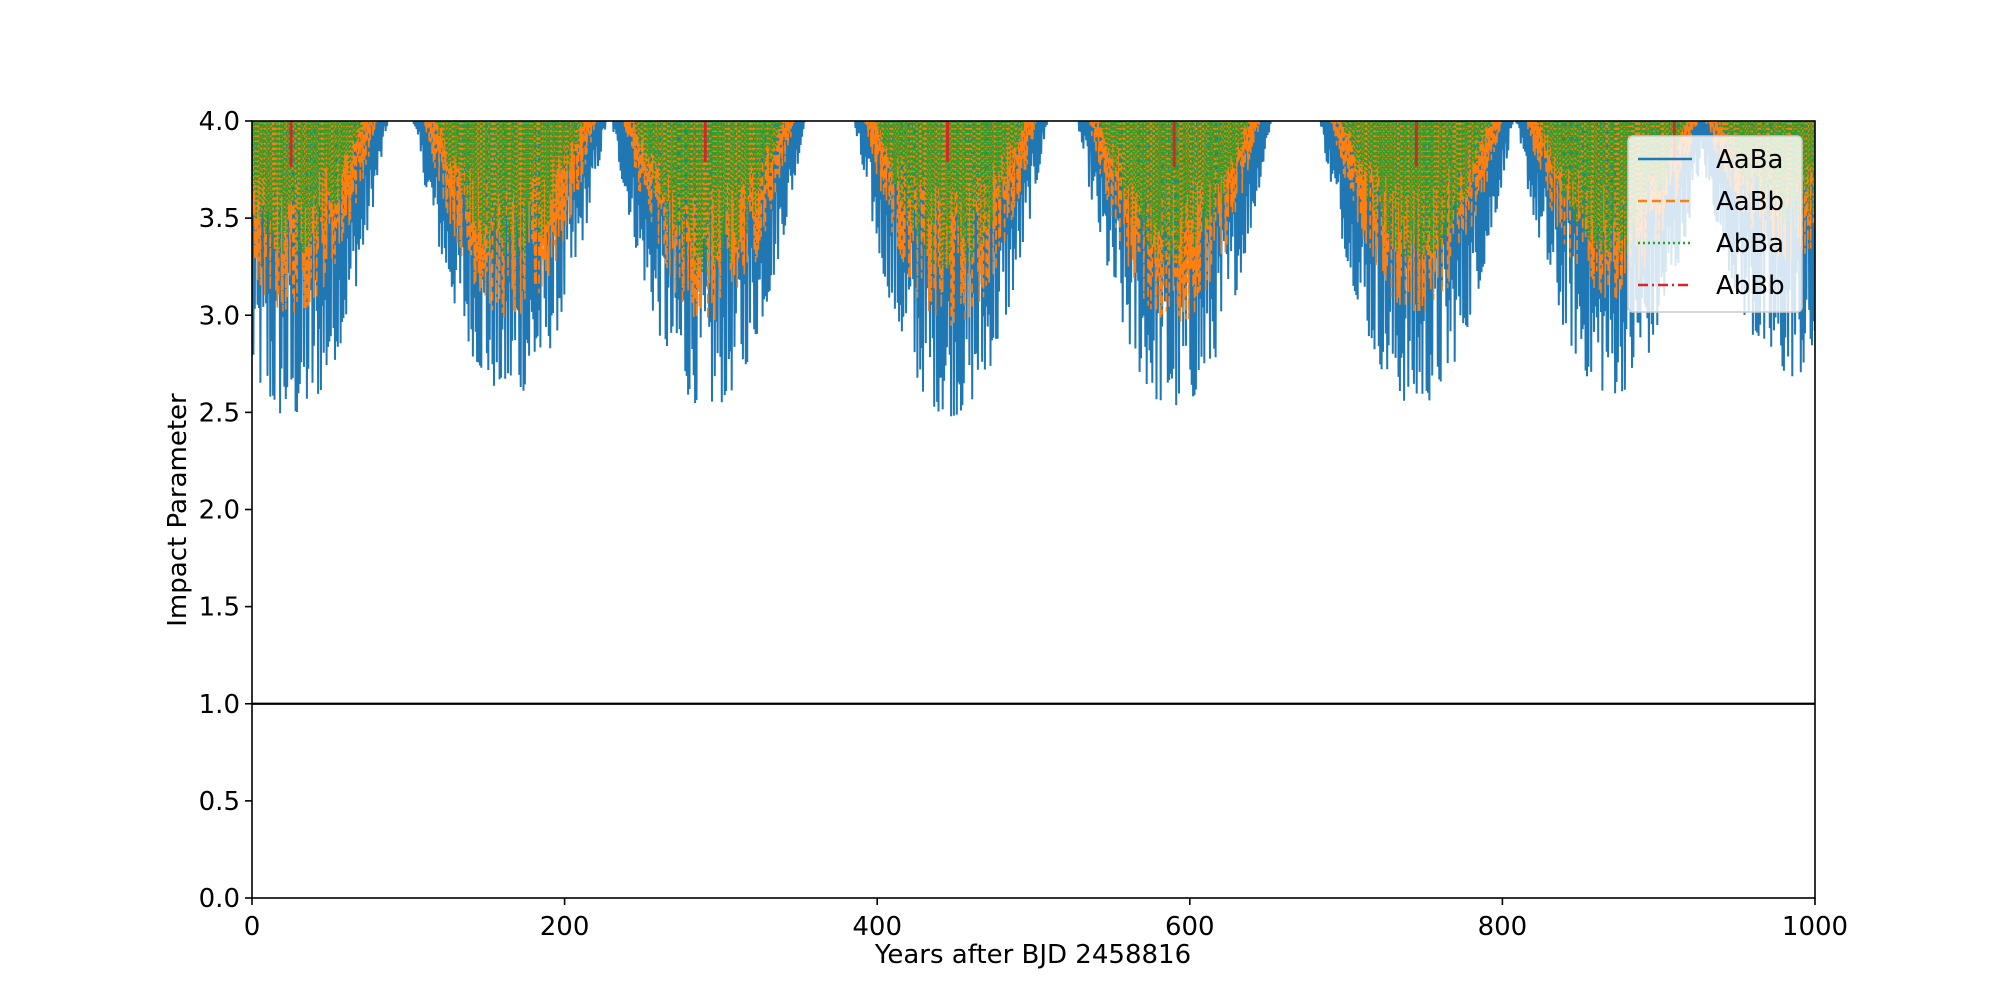 The height and width of the screenshot is (1000, 2000). What do you see at coordinates (1815, 927) in the screenshot?
I see `x-tick-label: 1000` at bounding box center [1815, 927].